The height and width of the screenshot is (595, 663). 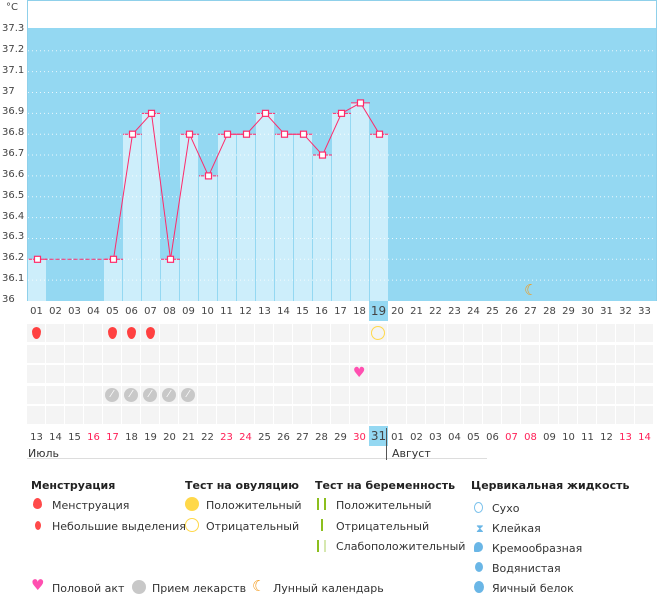 I want to click on cycle-day-label: 03, so click(x=74, y=311).